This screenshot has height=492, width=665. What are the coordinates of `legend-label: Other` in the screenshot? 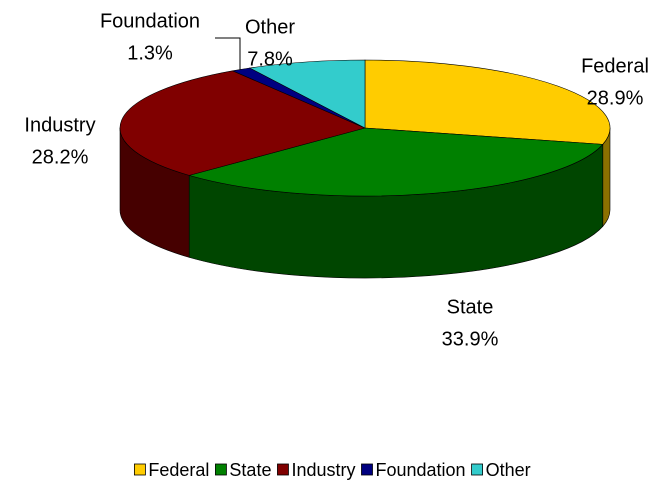 It's located at (508, 470).